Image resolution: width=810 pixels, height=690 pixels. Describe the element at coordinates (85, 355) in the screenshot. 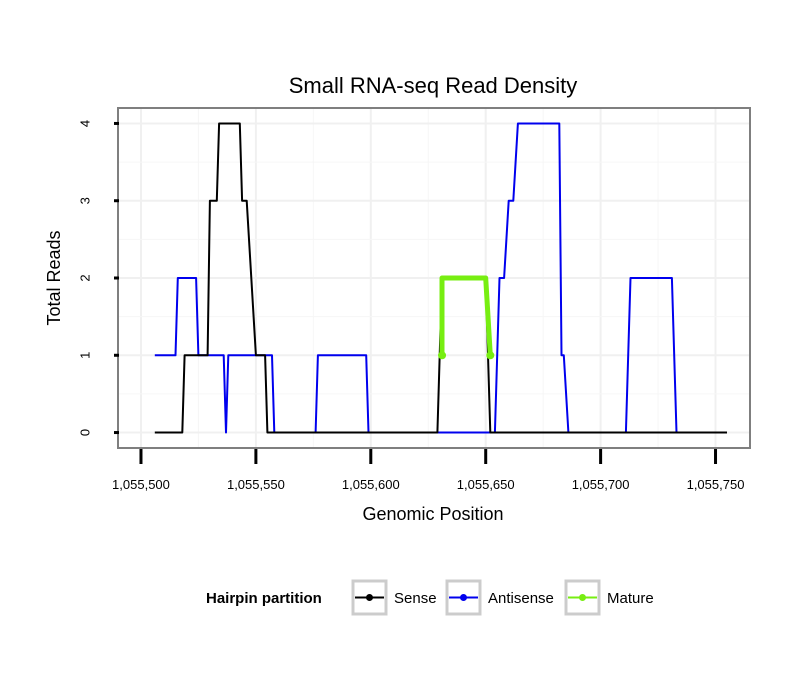

I see `y-tick-label: 1` at that location.